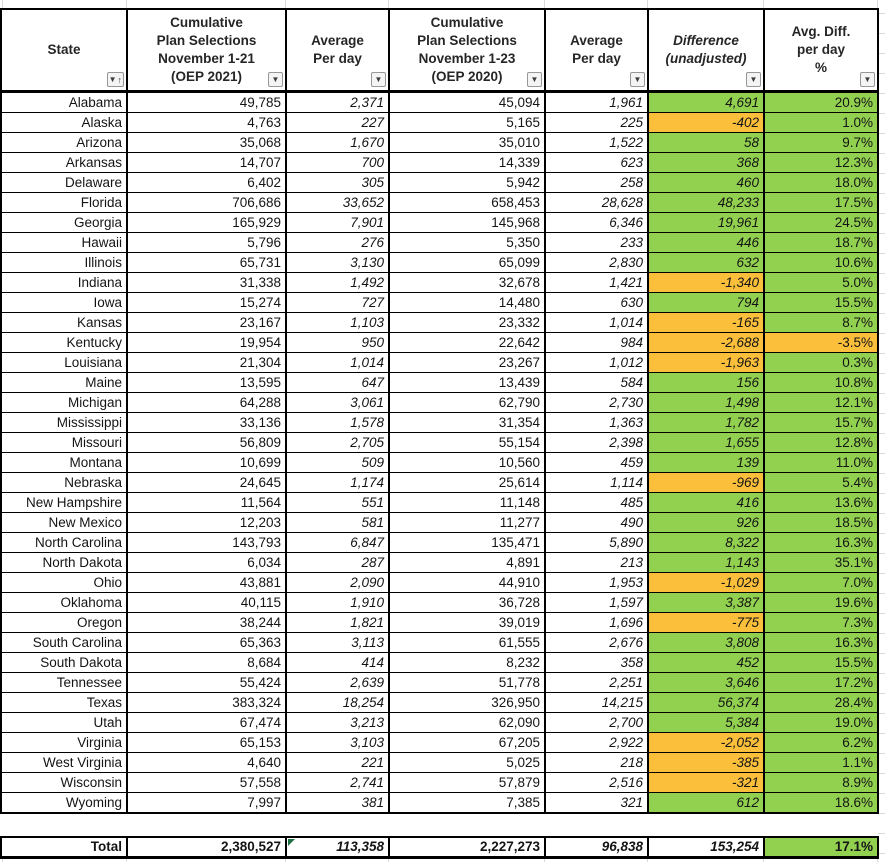 This screenshot has height=862, width=885. Describe the element at coordinates (64, 803) in the screenshot. I see `cell-state: Wyoming` at that location.